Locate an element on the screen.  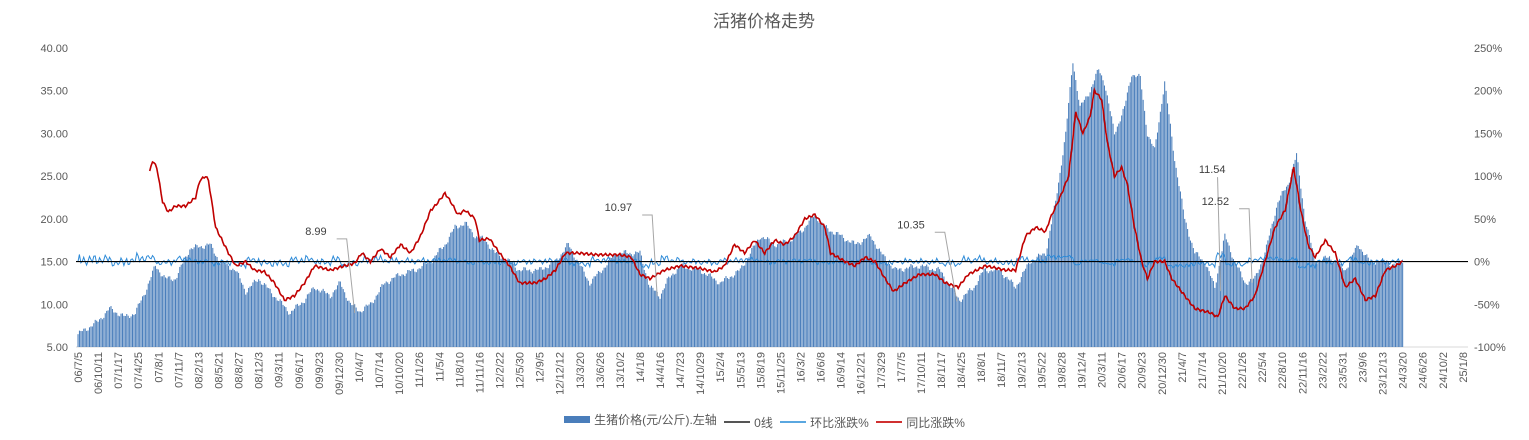
legend-price-label: 生猪价格(元/公斤).左轴 is located at coordinates (655, 420).